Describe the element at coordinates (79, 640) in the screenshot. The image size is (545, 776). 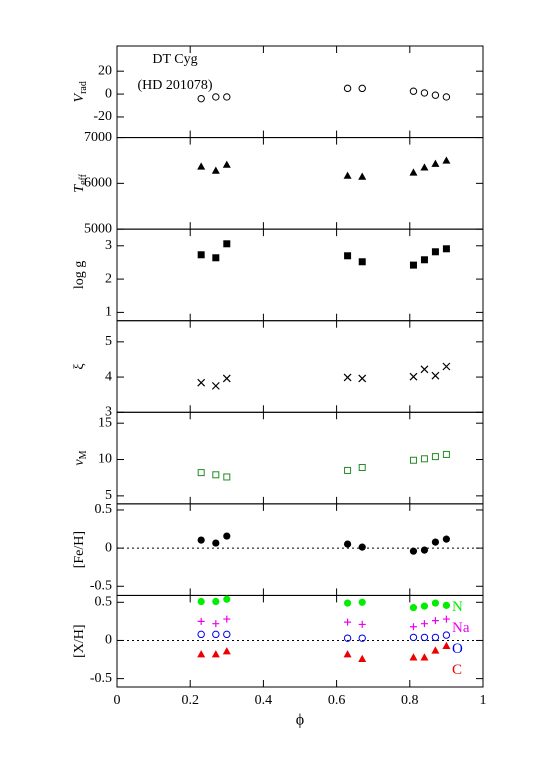
I see `y-label-main: [X/H]` at that location.